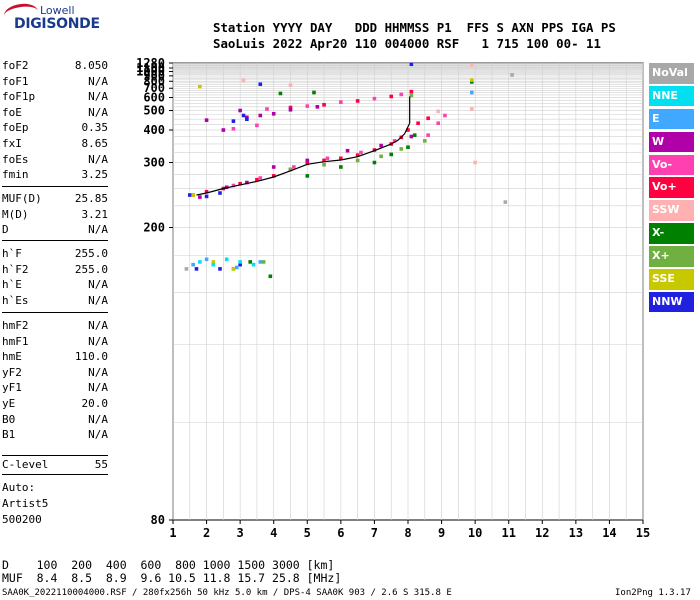  Describe the element at coordinates (55, 302) in the screenshot. I see `param-row: h`Es N/A` at that location.